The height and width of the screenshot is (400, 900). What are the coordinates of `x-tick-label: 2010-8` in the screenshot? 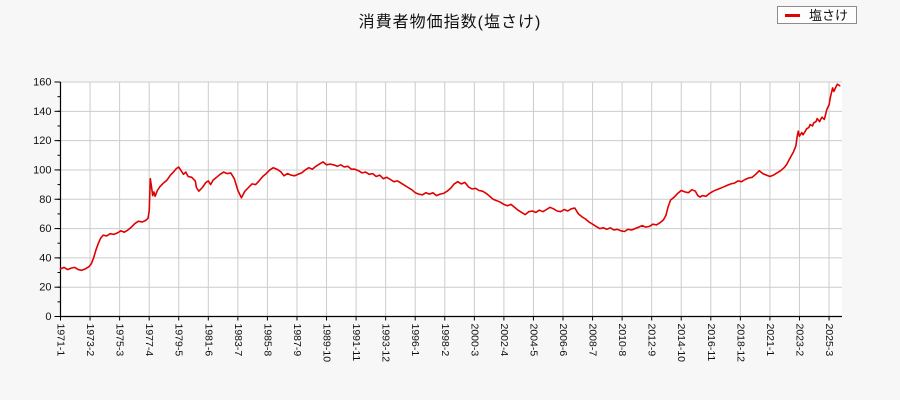 It's located at (622, 340).